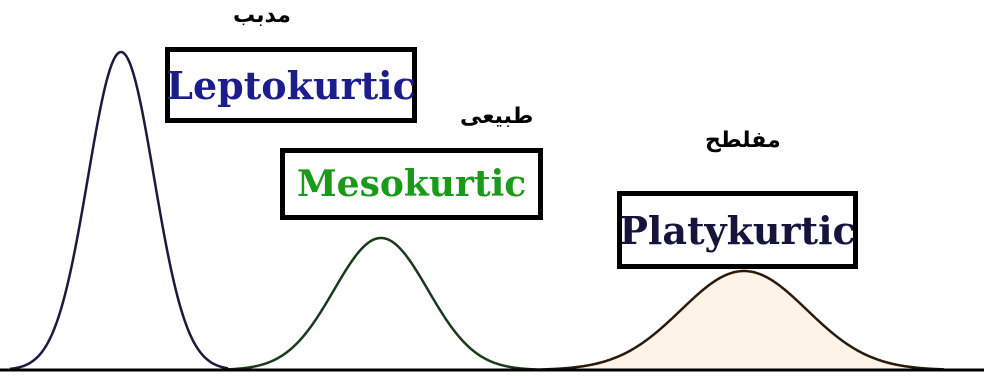  I want to click on platykurtic-label-box: Platykurtic, so click(737, 230).